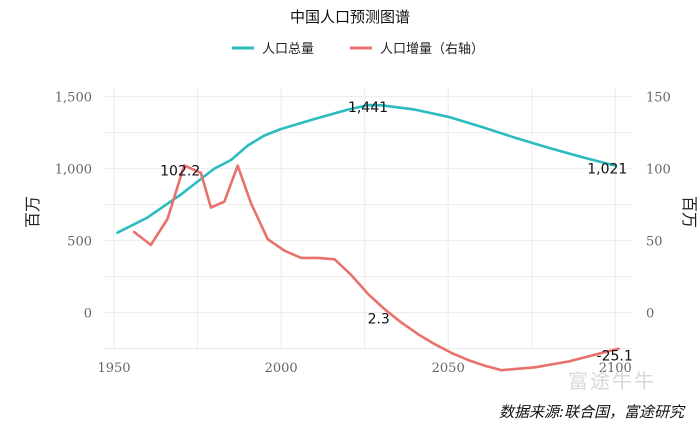  I want to click on y-right-tick-label: 100, so click(658, 170).